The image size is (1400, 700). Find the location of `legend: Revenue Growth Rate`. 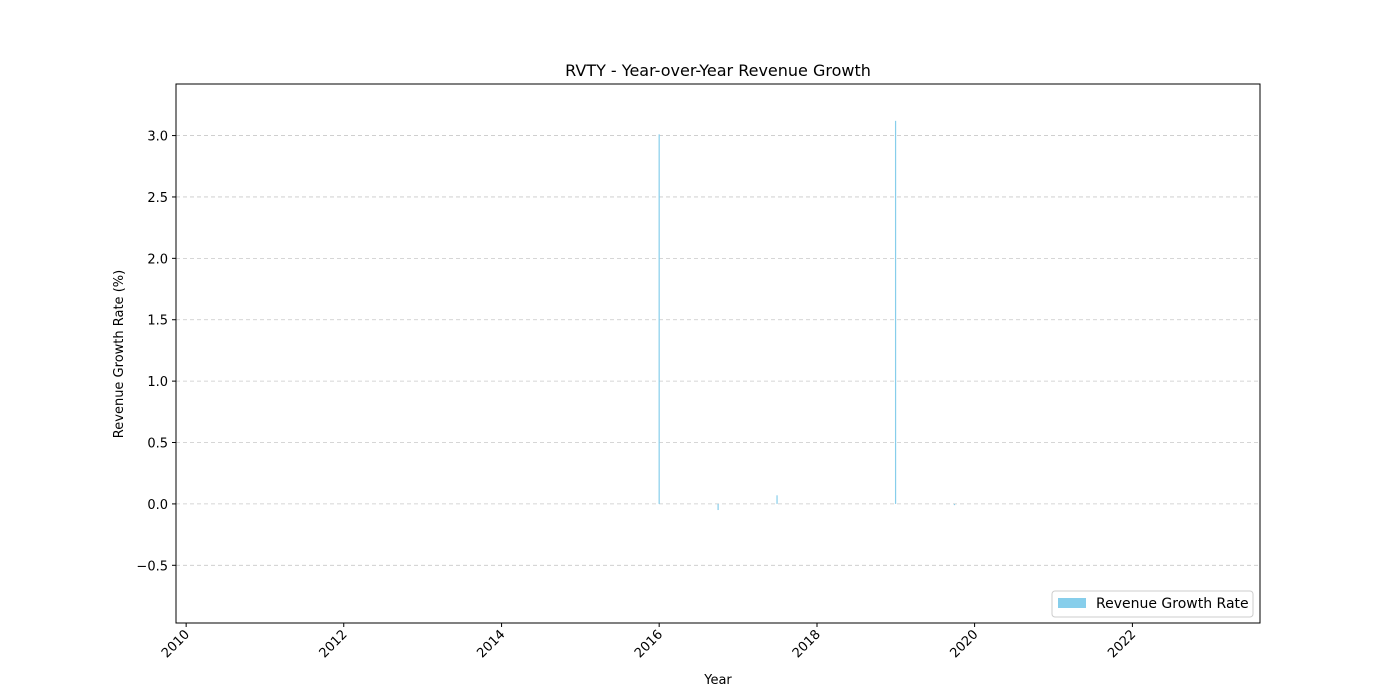

legend: Revenue Growth Rate is located at coordinates (1152, 604).